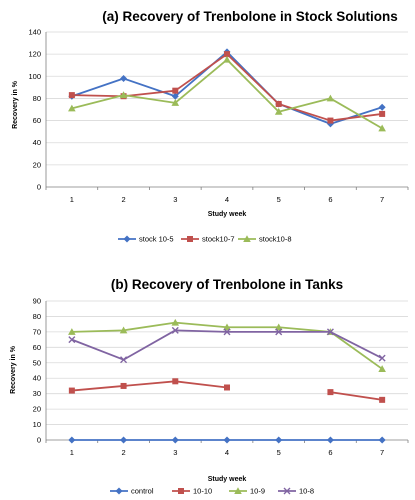 The height and width of the screenshot is (500, 415). Describe the element at coordinates (257, 491) in the screenshot. I see `legend-label: 10-9` at that location.